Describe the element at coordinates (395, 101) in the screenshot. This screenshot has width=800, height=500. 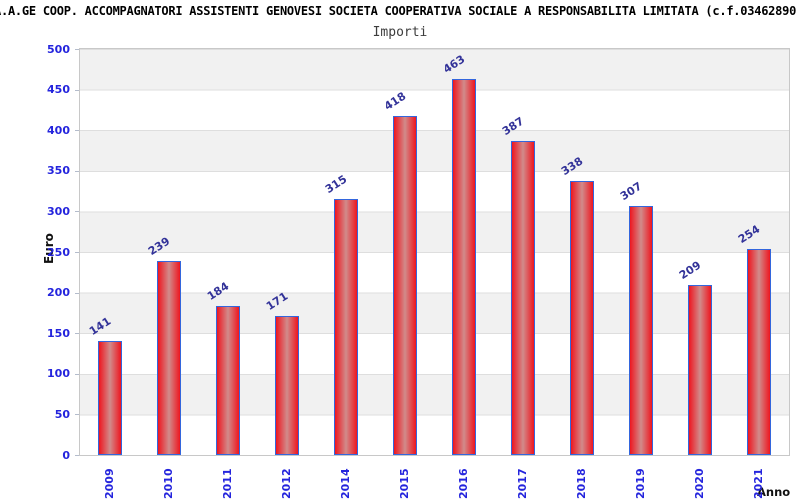
I see `bar-value-label: 418` at that location.